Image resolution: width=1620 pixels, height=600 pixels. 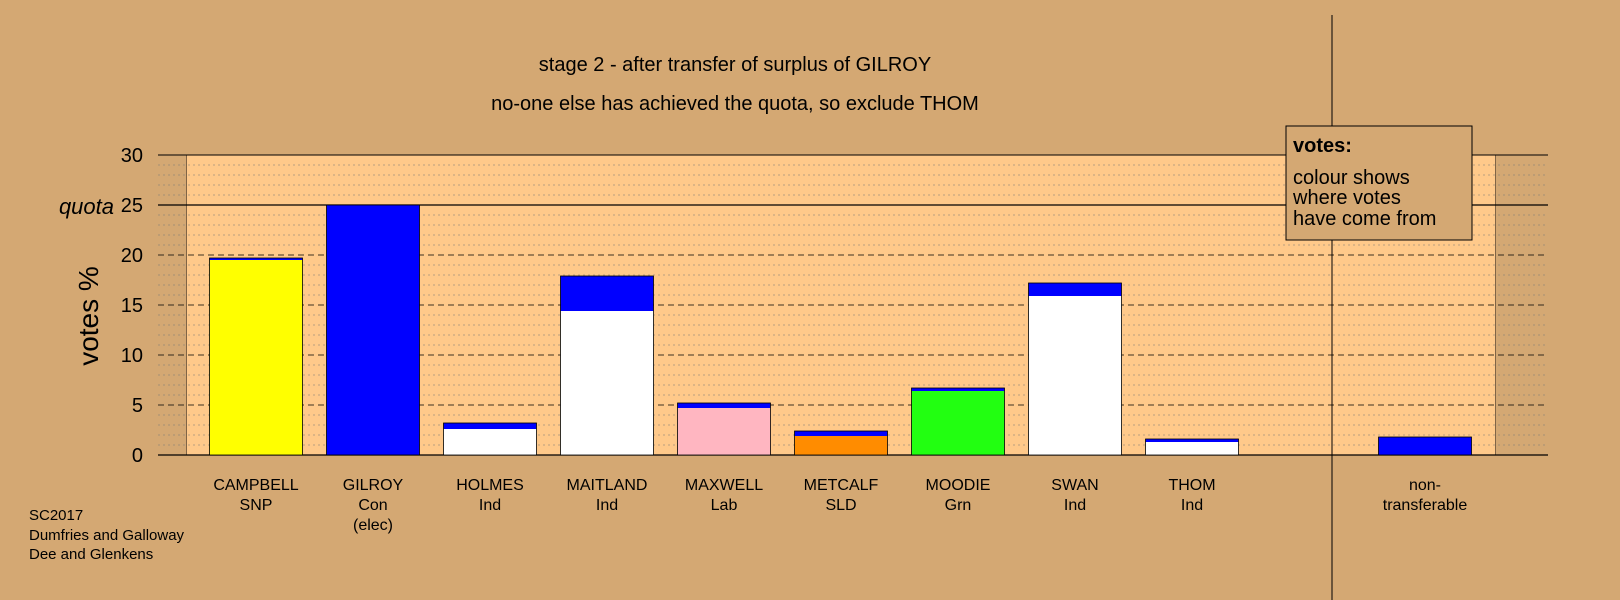 What do you see at coordinates (958, 485) in the screenshot?
I see `category-label: MOODIE` at bounding box center [958, 485].